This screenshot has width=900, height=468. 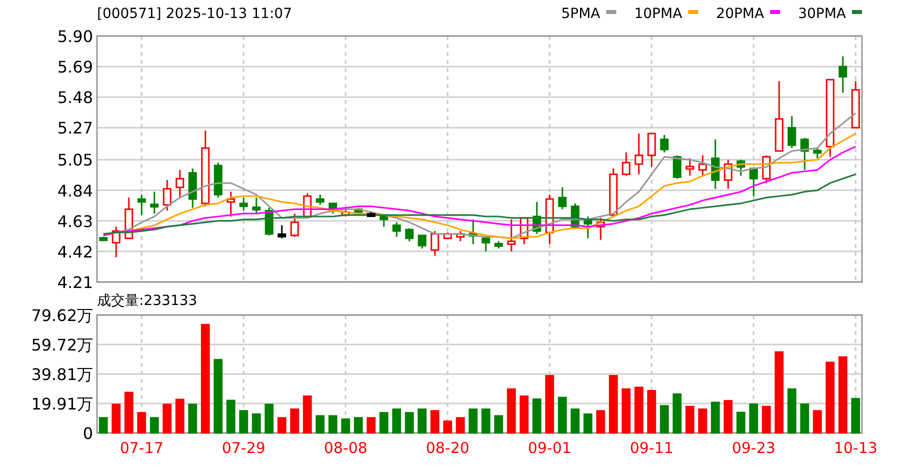 I want to click on y-tick-label: 5.05, so click(x=75, y=160).